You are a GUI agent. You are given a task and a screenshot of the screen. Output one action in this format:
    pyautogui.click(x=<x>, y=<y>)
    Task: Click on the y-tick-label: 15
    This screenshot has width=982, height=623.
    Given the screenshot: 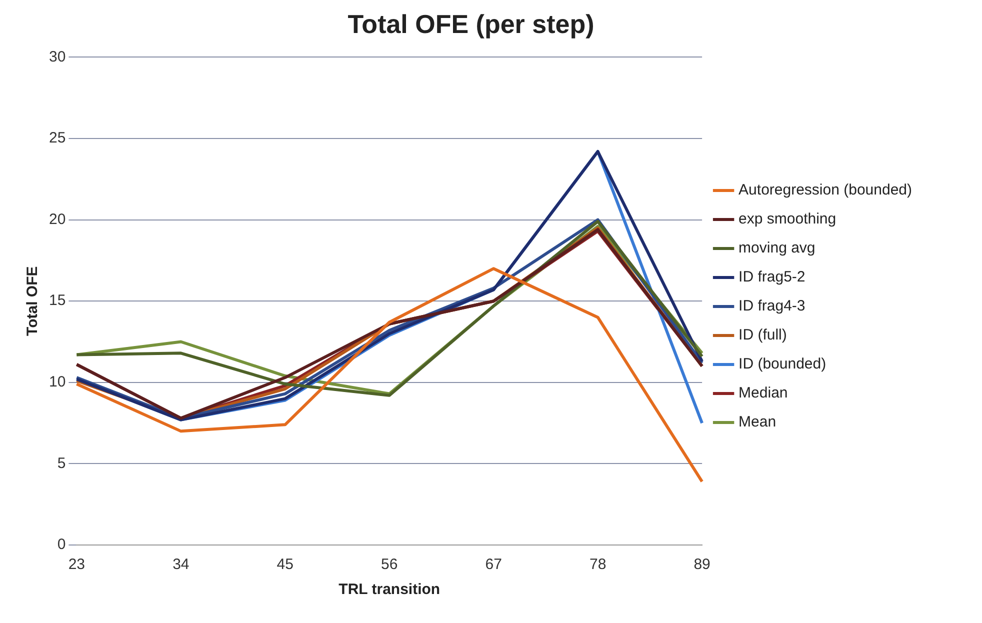 What is the action you would take?
    pyautogui.click(x=57, y=301)
    